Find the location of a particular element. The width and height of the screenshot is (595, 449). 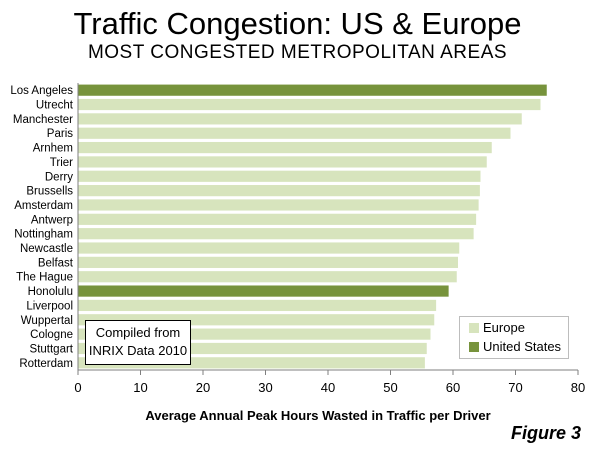

legend-swatch-europe is located at coordinates (474, 328).